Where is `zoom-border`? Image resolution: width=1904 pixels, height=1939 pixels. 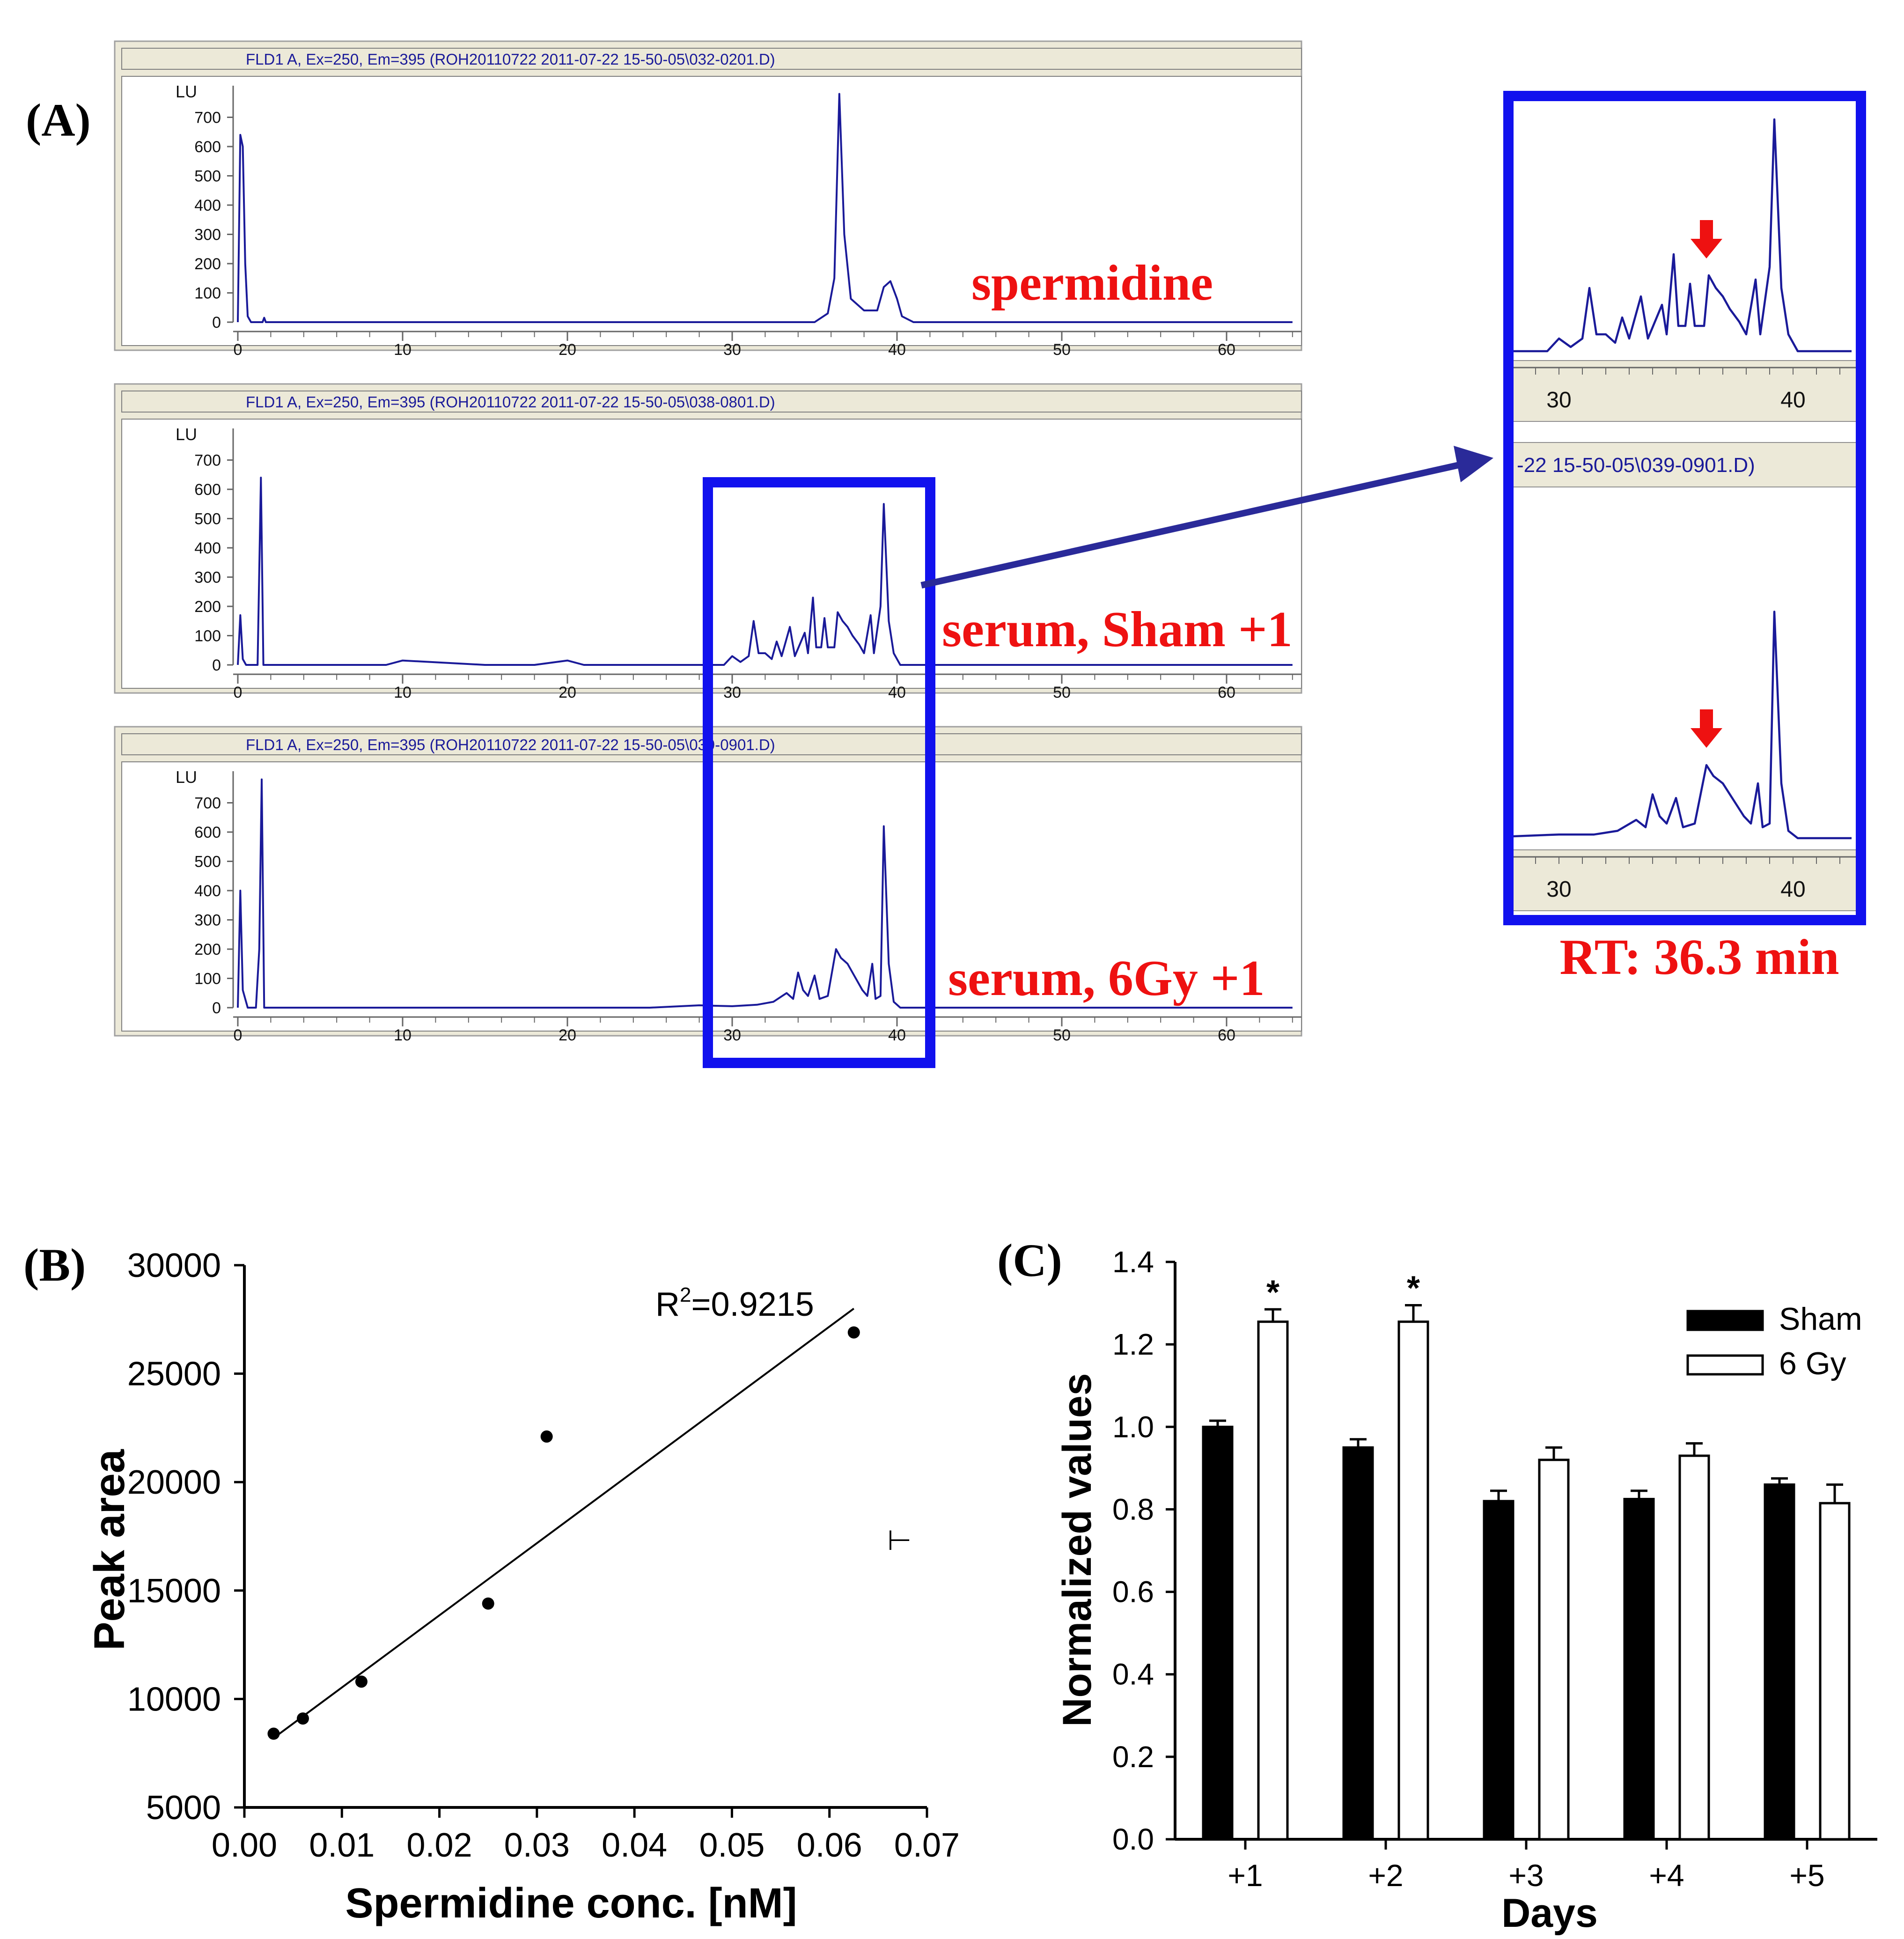 zoom-border is located at coordinates (1684, 508).